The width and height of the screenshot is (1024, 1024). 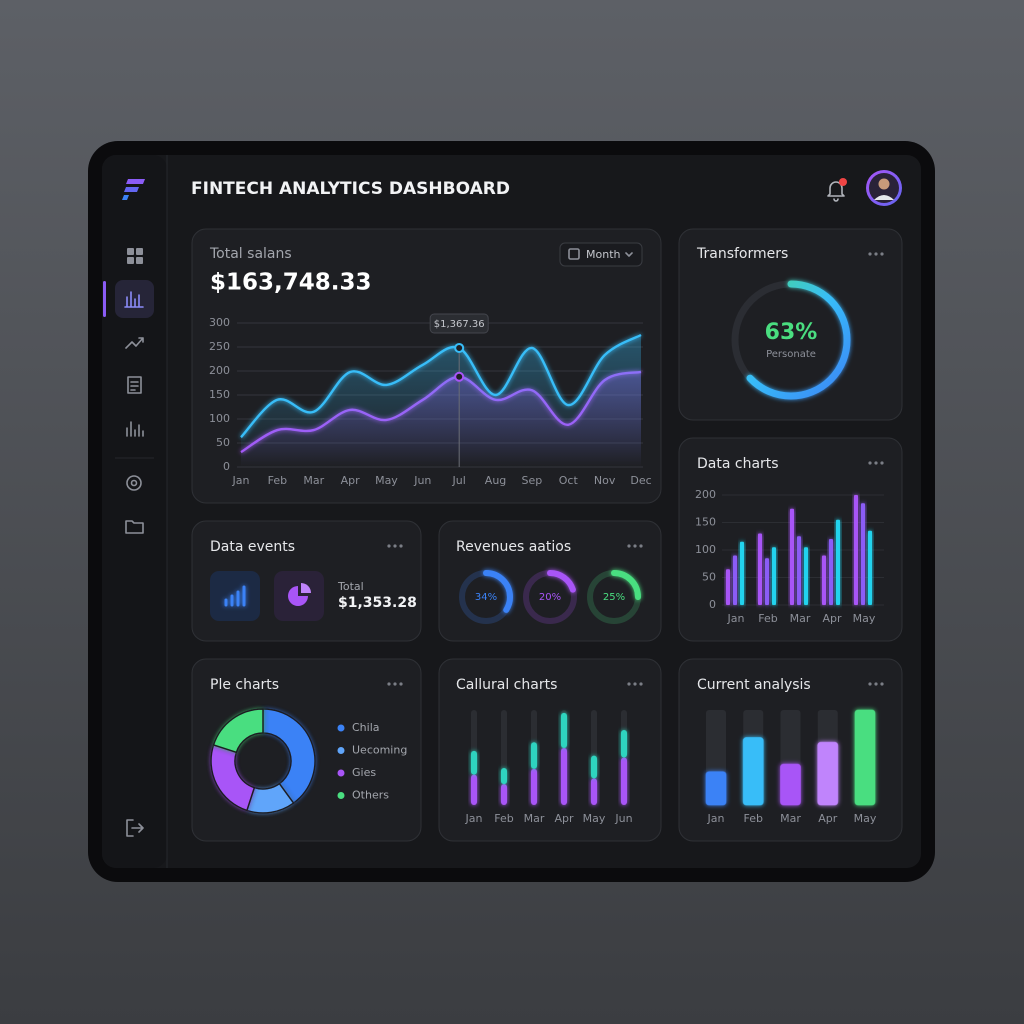 I want to click on pie-icon, so click(x=298, y=596).